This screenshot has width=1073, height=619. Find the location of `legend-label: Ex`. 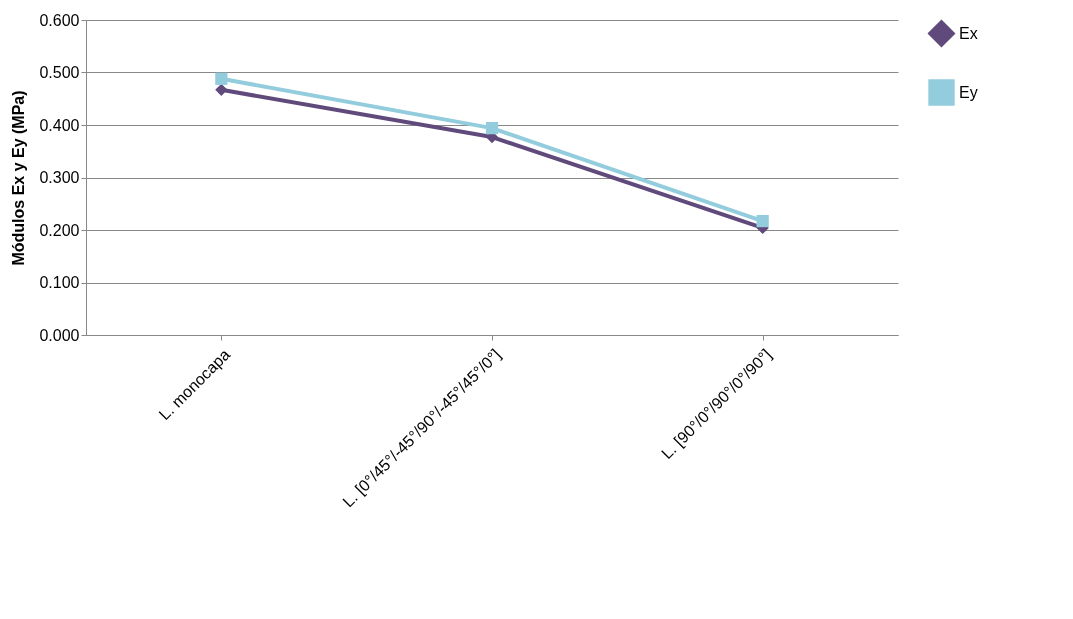

legend-label: Ex is located at coordinates (968, 33).